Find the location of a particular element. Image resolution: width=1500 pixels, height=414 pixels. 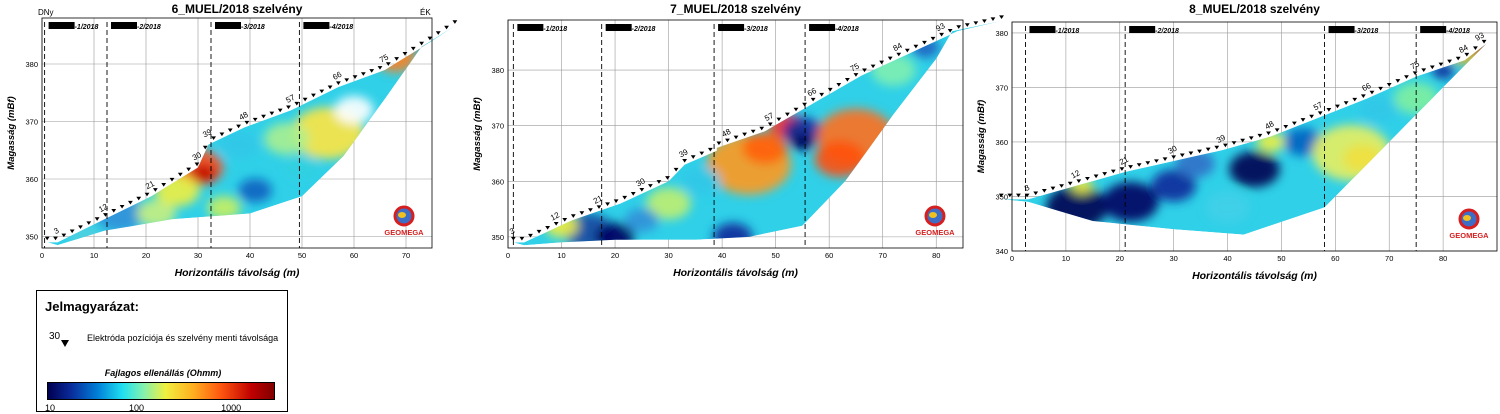

crossing-label: -1/2018 is located at coordinates (555, 29).